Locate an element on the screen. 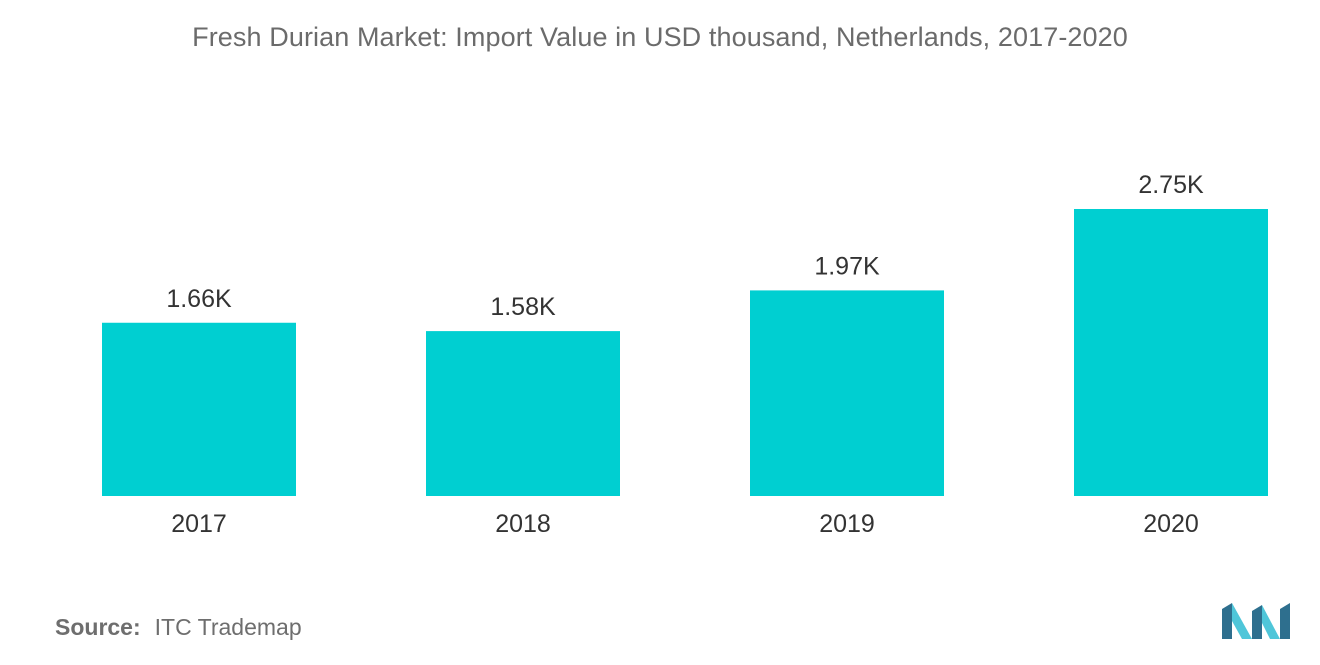  source-label: Source: is located at coordinates (98, 627).